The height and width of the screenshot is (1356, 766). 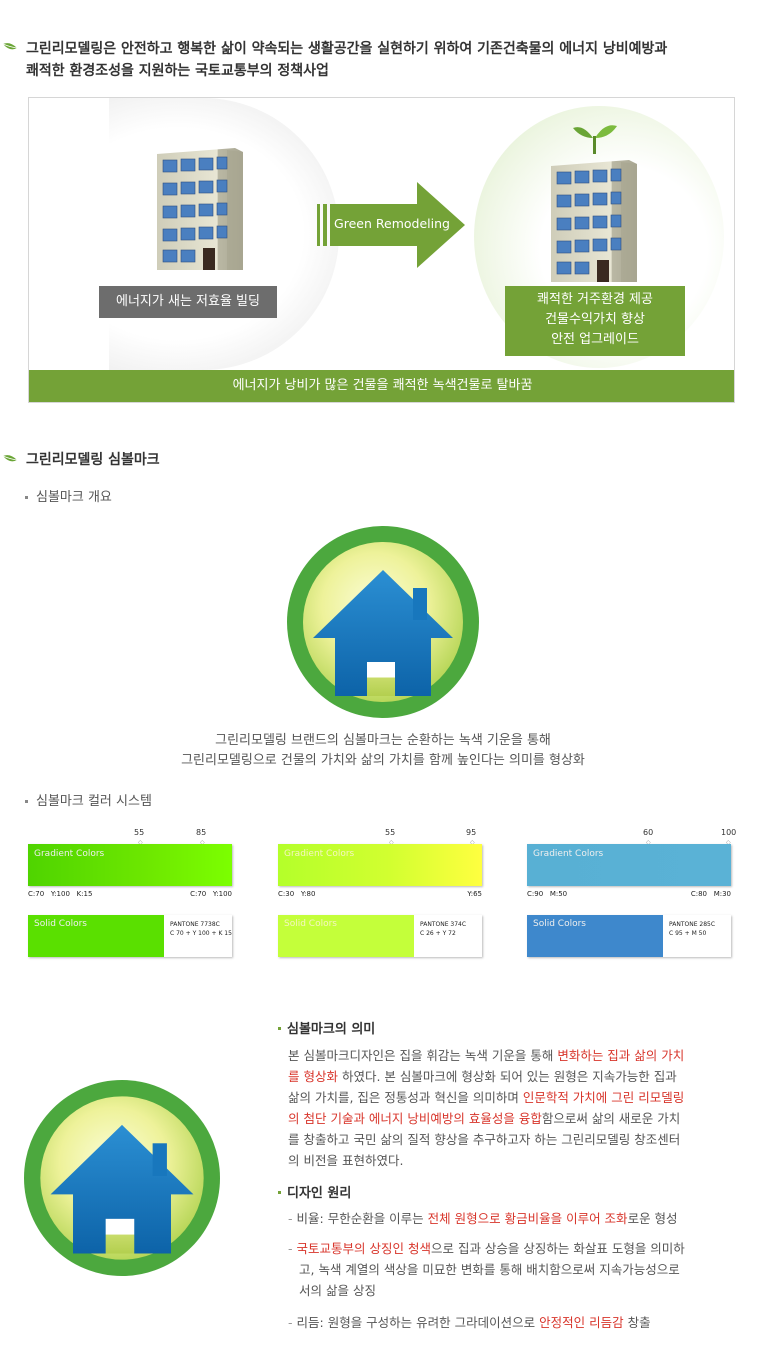 I want to click on design-heading: 디자인 원리, so click(x=314, y=1191).